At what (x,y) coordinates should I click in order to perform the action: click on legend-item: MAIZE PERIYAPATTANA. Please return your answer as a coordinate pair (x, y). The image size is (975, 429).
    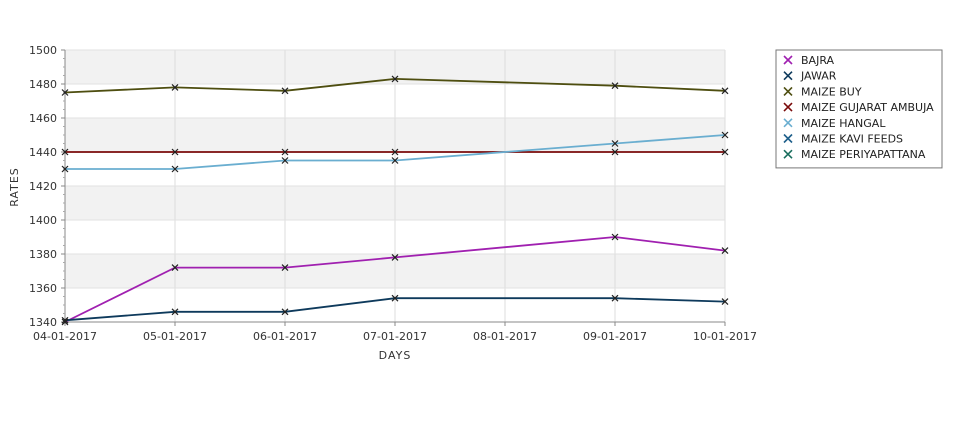
    Looking at the image, I should click on (854, 154).